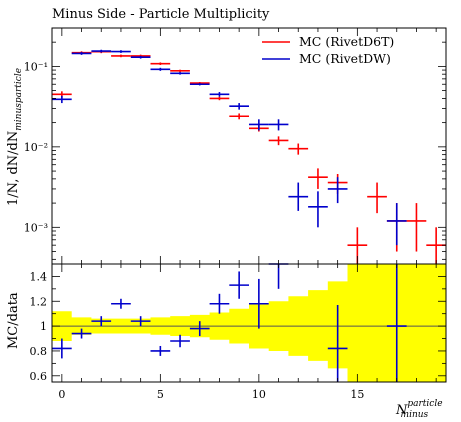 The height and width of the screenshot is (422, 461). What do you see at coordinates (328, 50) in the screenshot?
I see `legend: MC (RivetD6T) MC (RivetDW)` at bounding box center [328, 50].